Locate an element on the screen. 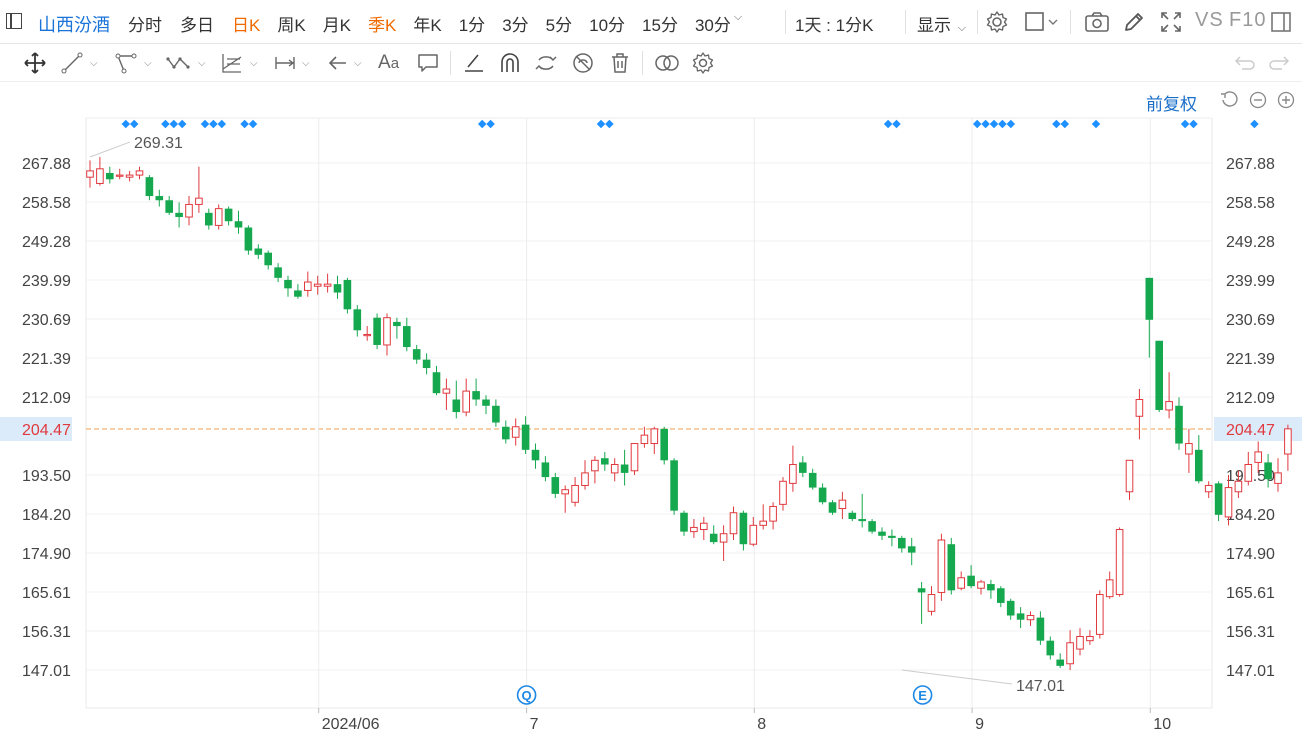 Image resolution: width=1302 pixels, height=742 pixels. pencil-icon is located at coordinates (1134, 22).